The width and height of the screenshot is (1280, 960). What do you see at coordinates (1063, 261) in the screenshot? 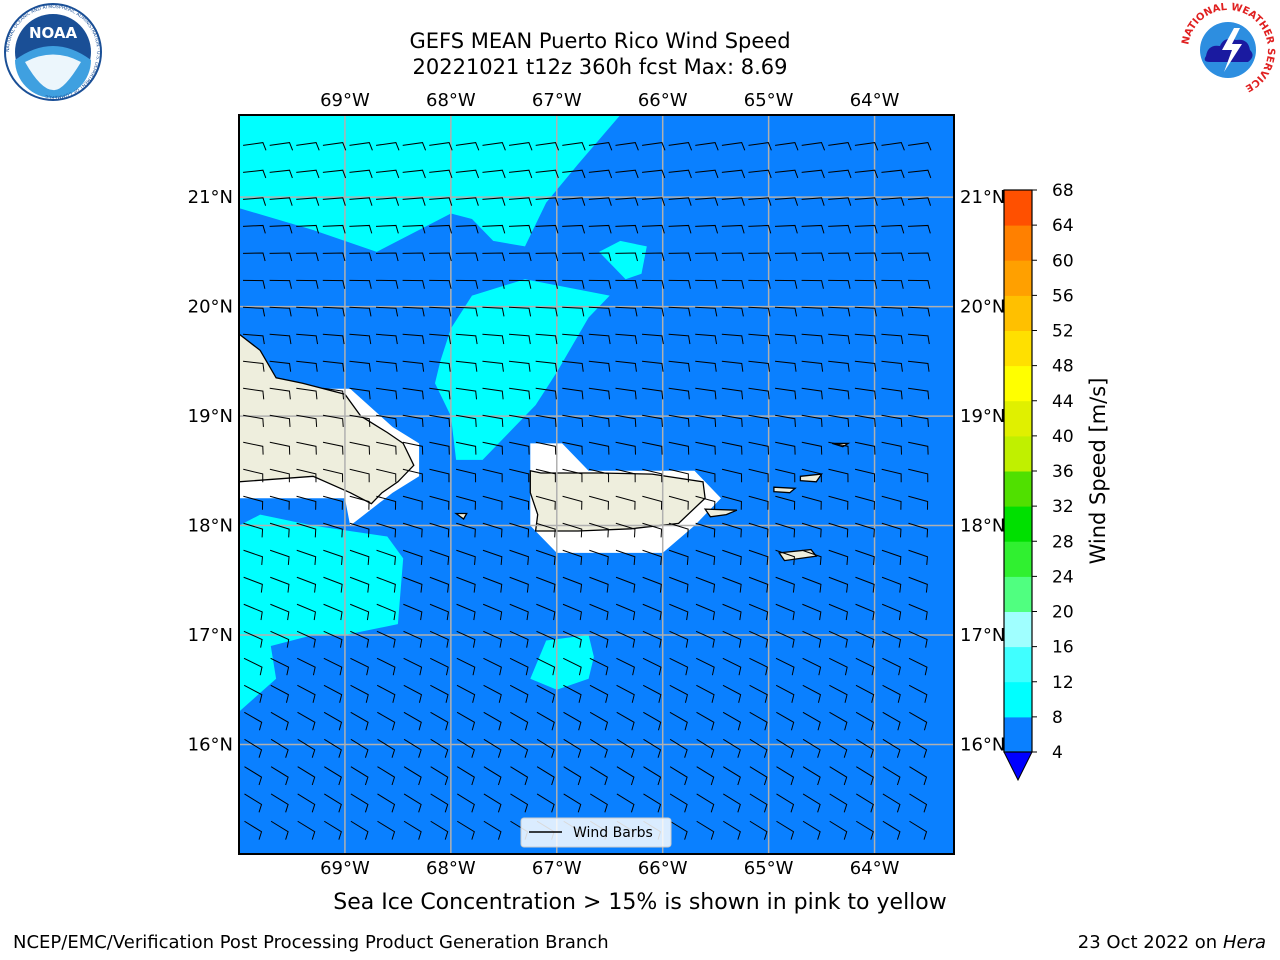
I see `colorbar-tick-label: 60` at bounding box center [1063, 261].